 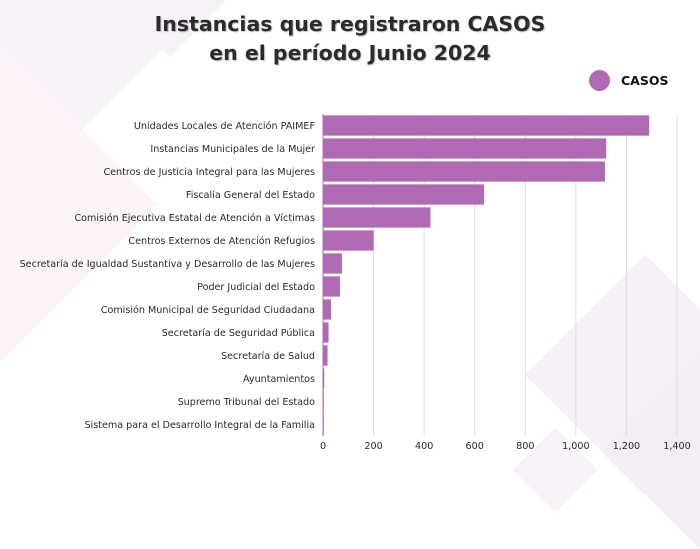 What do you see at coordinates (350, 53) in the screenshot?
I see `chart-title-line-2: en el período Junio 2024` at bounding box center [350, 53].